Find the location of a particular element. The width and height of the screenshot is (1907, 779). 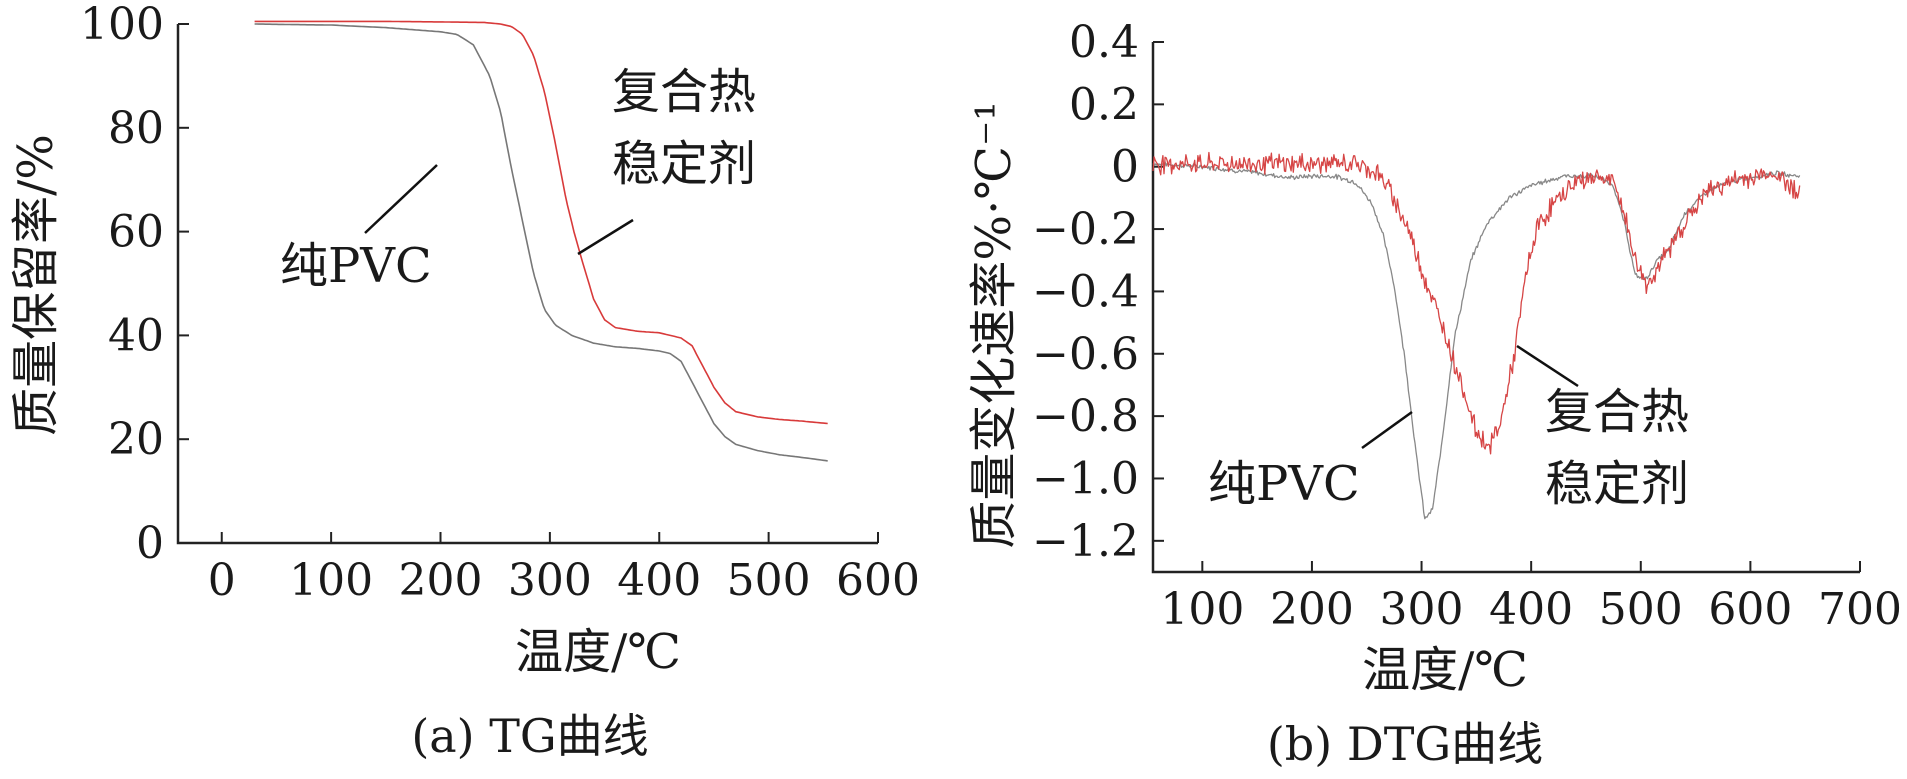

tg-x-tick-label: 400 is located at coordinates (659, 580).